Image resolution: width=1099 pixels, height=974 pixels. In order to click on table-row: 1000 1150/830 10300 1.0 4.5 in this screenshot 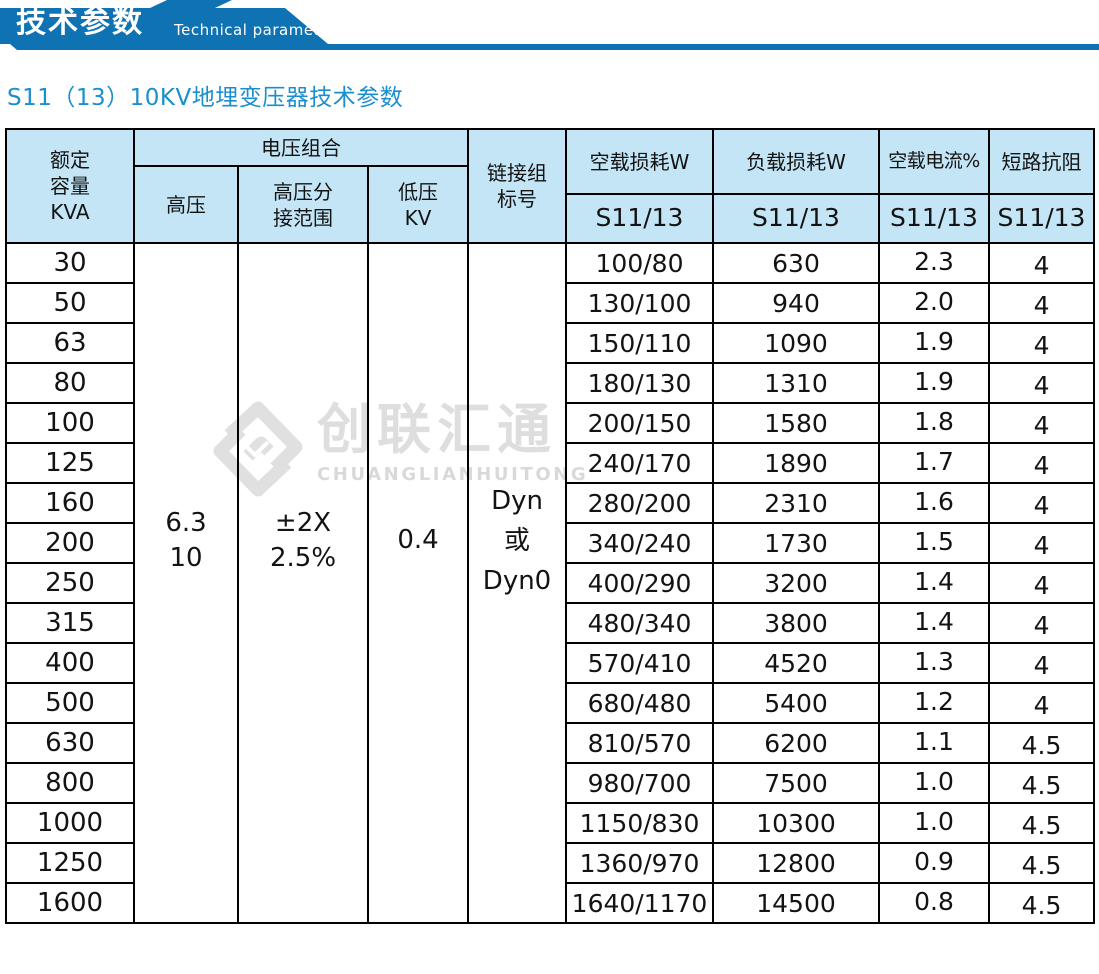, I will do `click(550, 823)`.